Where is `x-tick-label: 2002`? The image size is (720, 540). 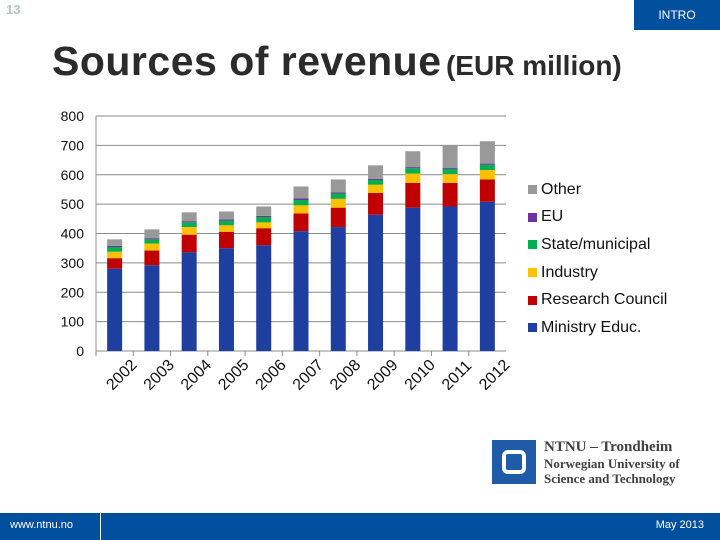 x-tick-label: 2002 is located at coordinates (121, 375).